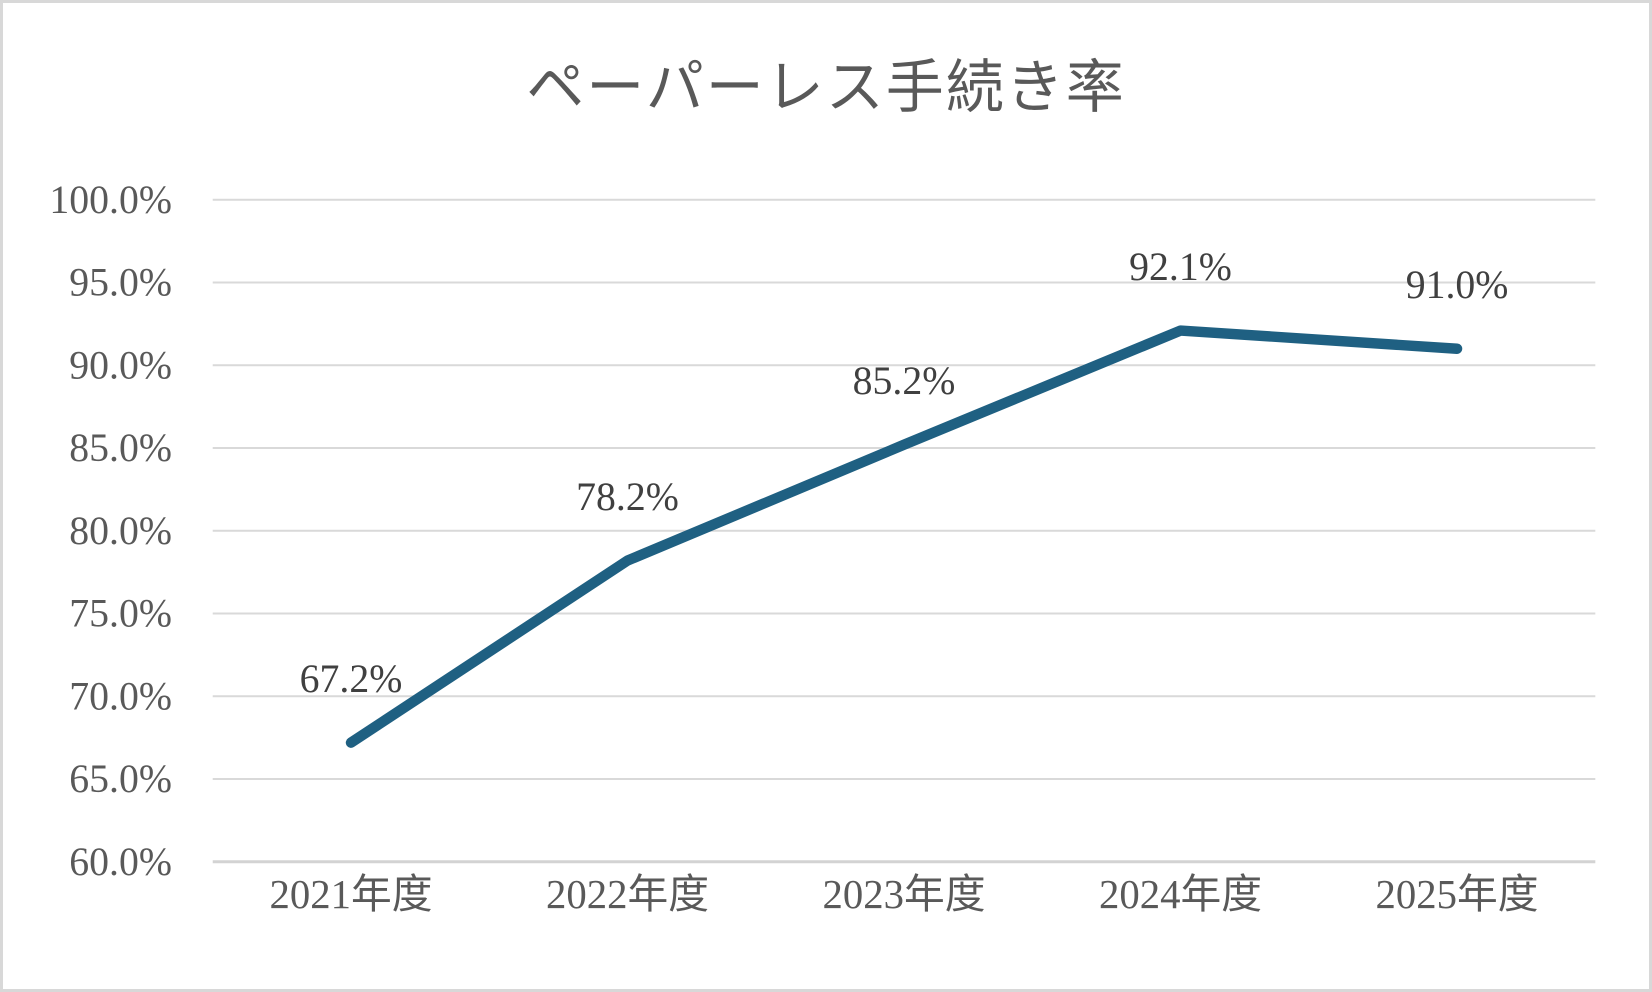  I want to click on y-axis-tick-label: 80.0%, so click(120, 531).